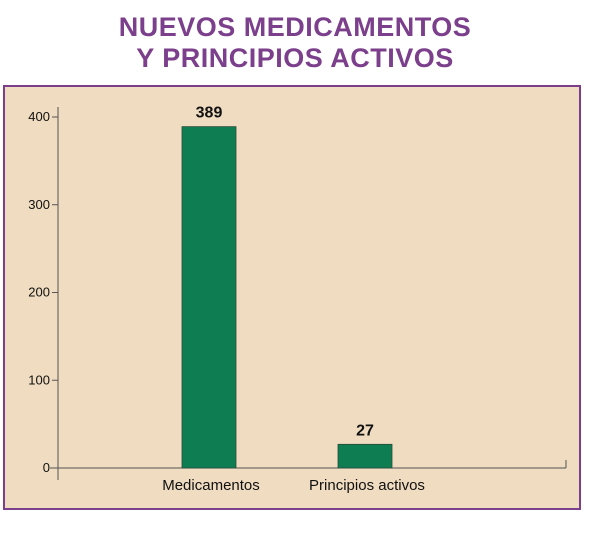 This screenshot has height=536, width=590. I want to click on y-tick-label-200: 200, so click(39, 292).